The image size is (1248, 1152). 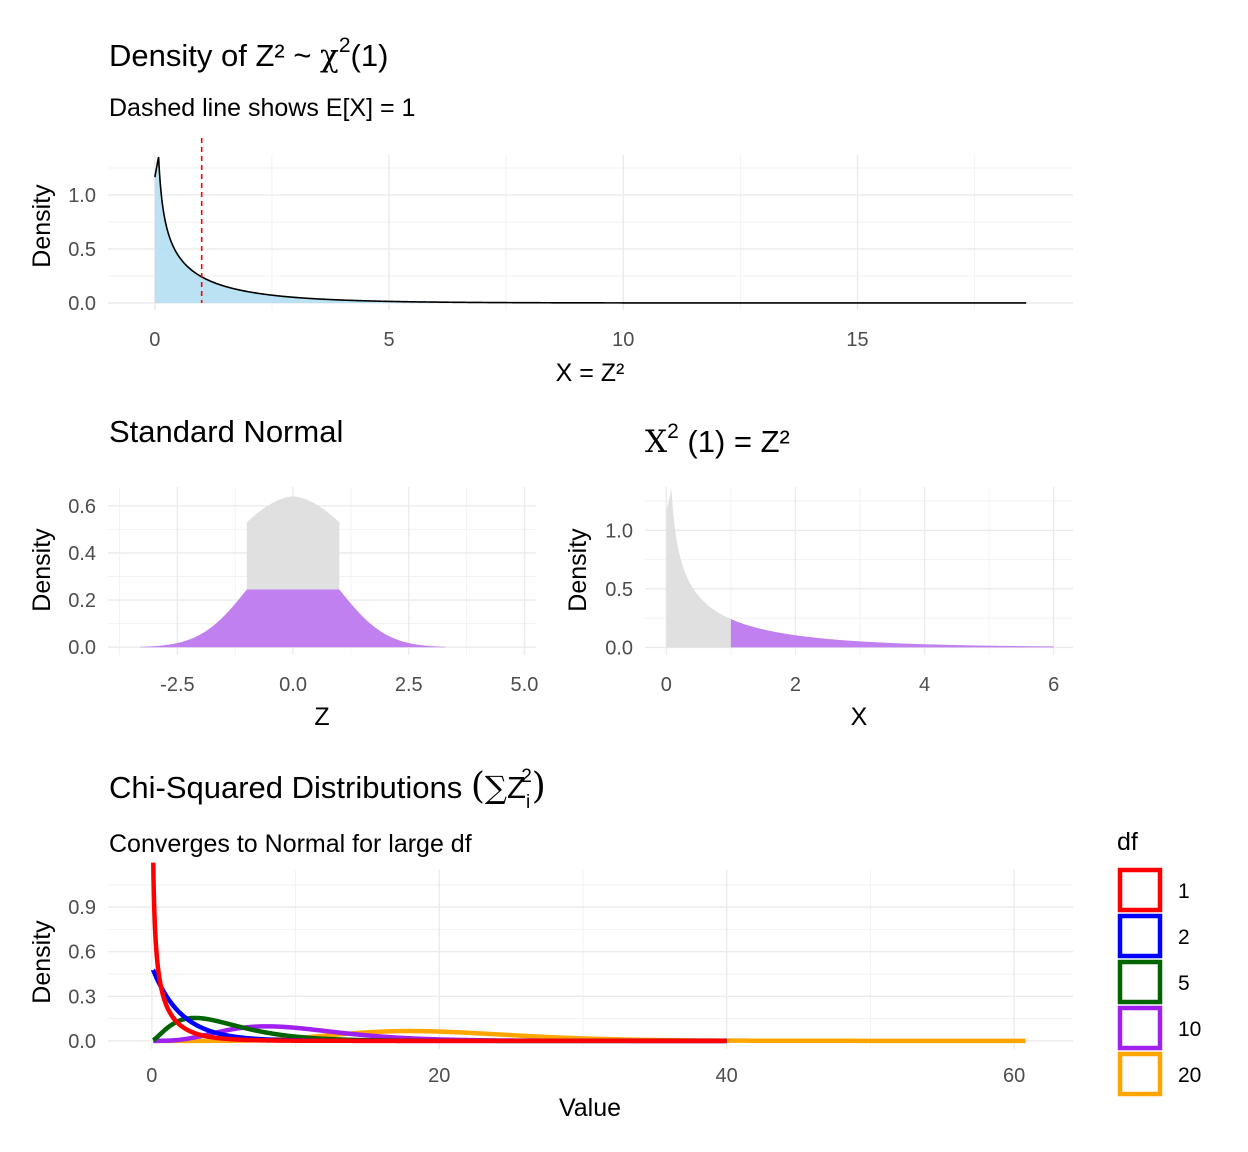 What do you see at coordinates (1184, 937) in the screenshot?
I see `legend-label-2: 2` at bounding box center [1184, 937].